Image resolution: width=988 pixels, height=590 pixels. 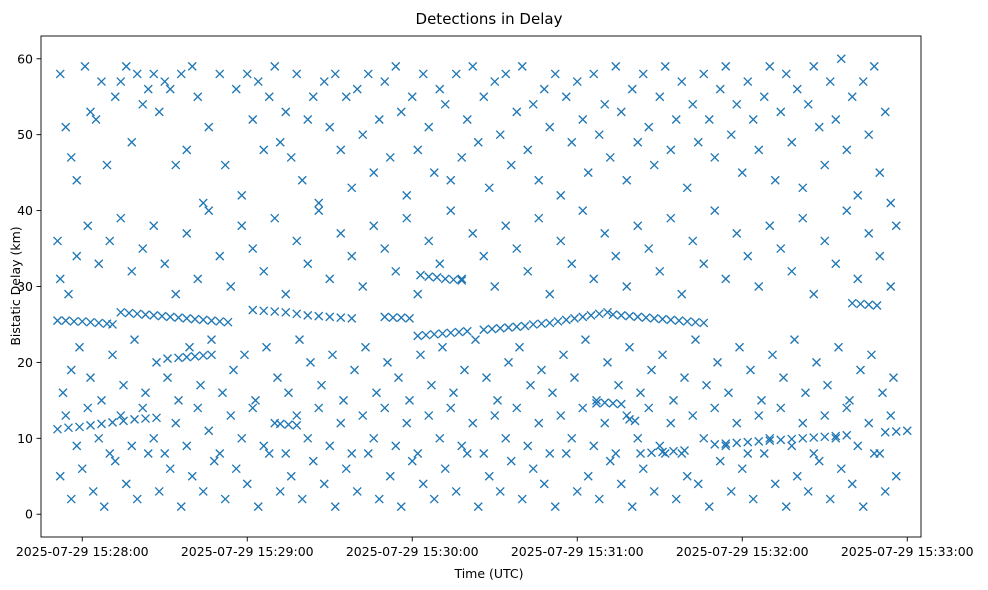 I want to click on y-tick-label: 60, so click(x=25, y=58).